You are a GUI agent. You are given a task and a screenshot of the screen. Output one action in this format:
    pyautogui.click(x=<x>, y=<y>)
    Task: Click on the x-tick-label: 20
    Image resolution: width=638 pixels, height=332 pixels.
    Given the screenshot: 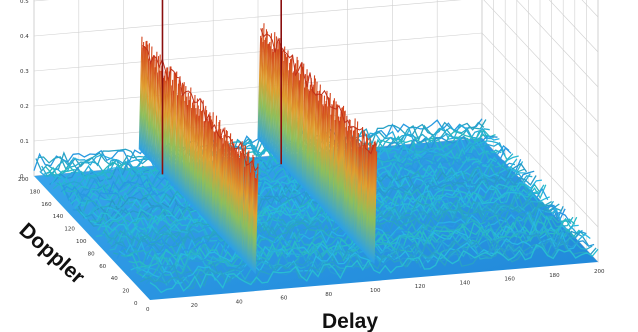 What is the action you would take?
    pyautogui.click(x=194, y=306)
    